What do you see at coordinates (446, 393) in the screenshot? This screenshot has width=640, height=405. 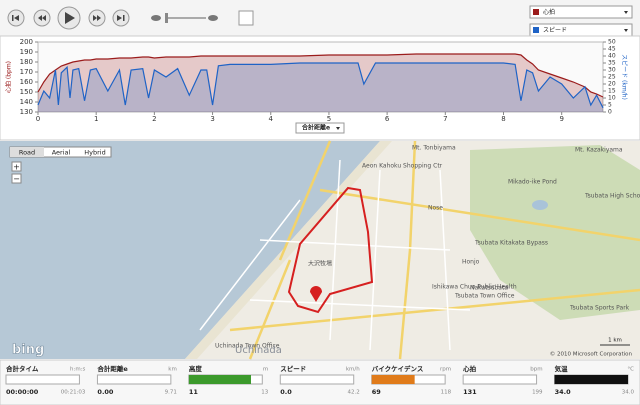 I see `stat-max: 118` at bounding box center [446, 393].